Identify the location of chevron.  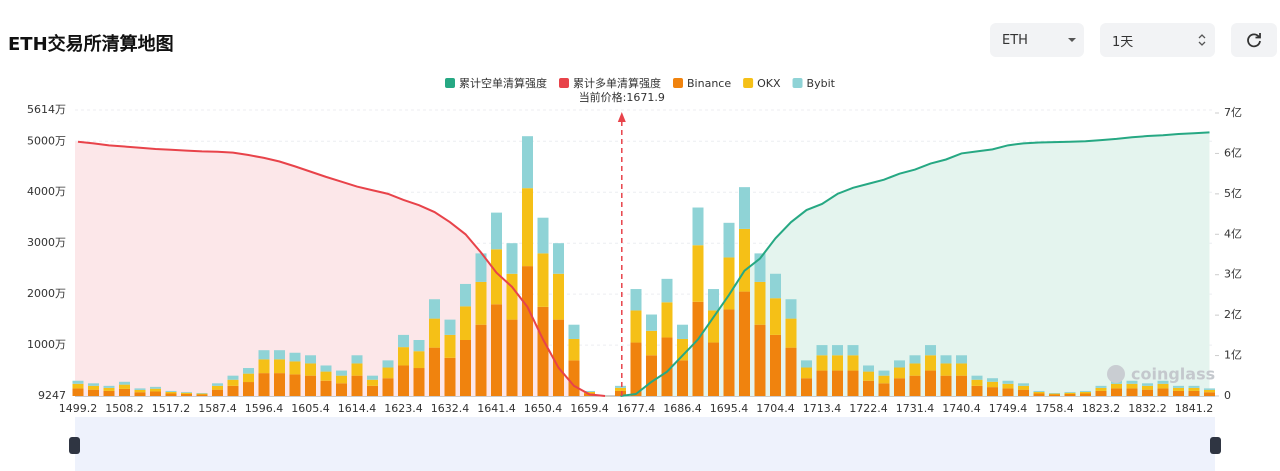
(1072, 40).